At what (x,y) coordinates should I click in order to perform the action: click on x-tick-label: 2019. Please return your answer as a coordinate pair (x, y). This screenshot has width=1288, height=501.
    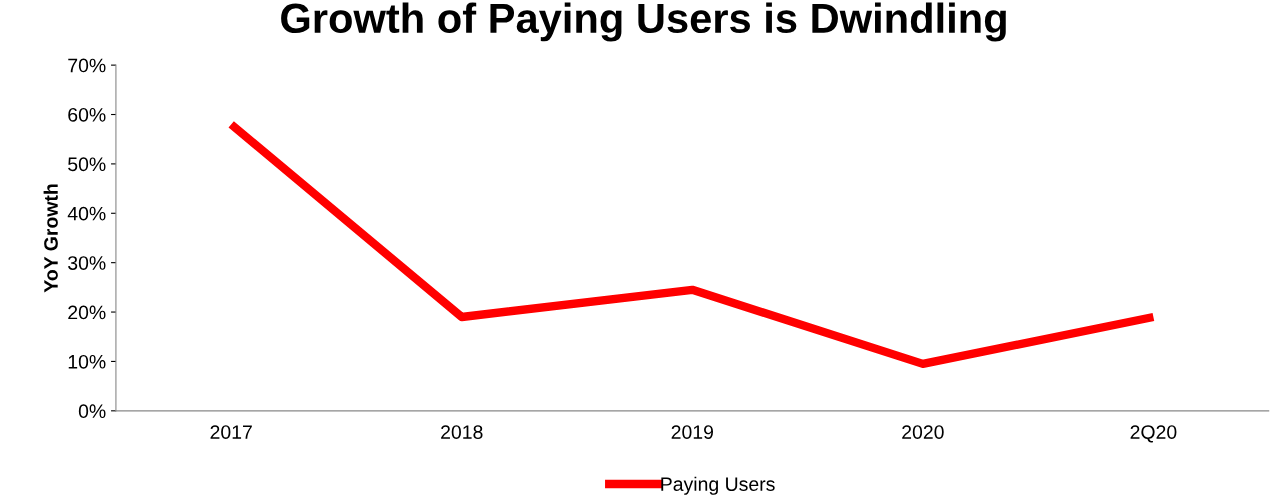
    Looking at the image, I should click on (692, 432).